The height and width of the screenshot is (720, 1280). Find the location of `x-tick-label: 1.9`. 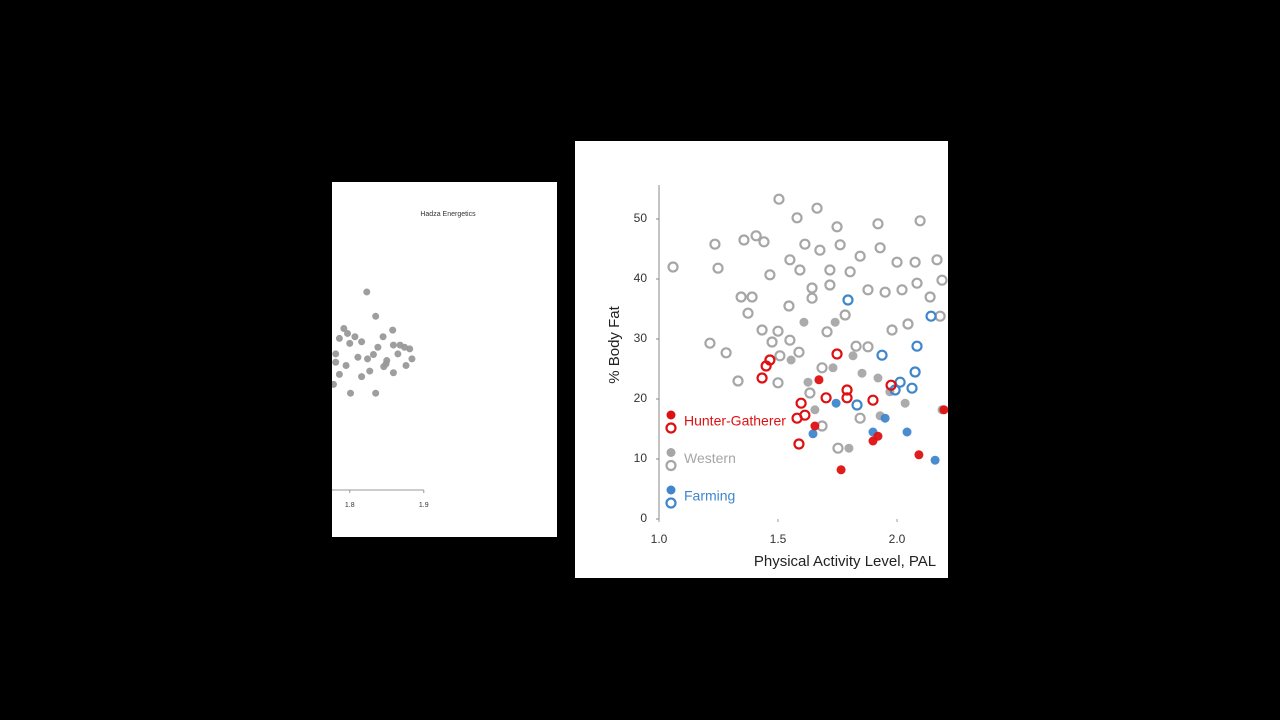

x-tick-label: 1.9 is located at coordinates (424, 505).